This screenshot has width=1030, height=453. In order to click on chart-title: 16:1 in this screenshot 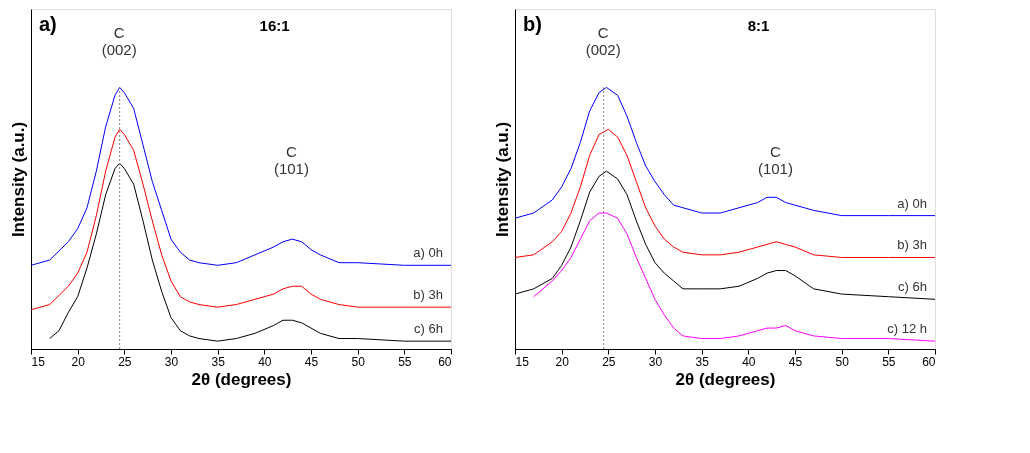, I will do `click(274, 25)`.